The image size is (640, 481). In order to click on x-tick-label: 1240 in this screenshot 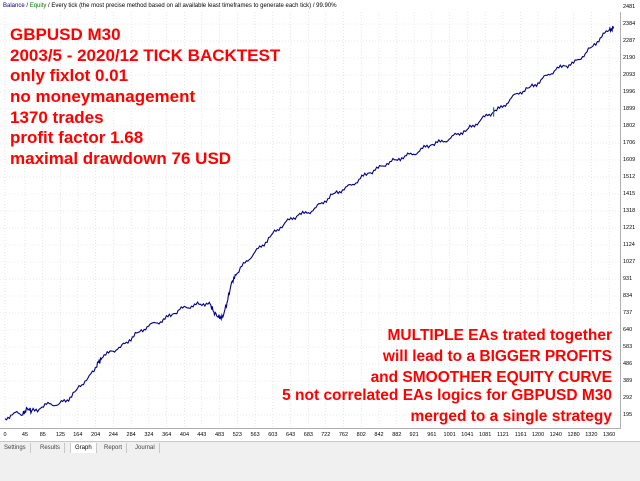, I will do `click(555, 435)`.